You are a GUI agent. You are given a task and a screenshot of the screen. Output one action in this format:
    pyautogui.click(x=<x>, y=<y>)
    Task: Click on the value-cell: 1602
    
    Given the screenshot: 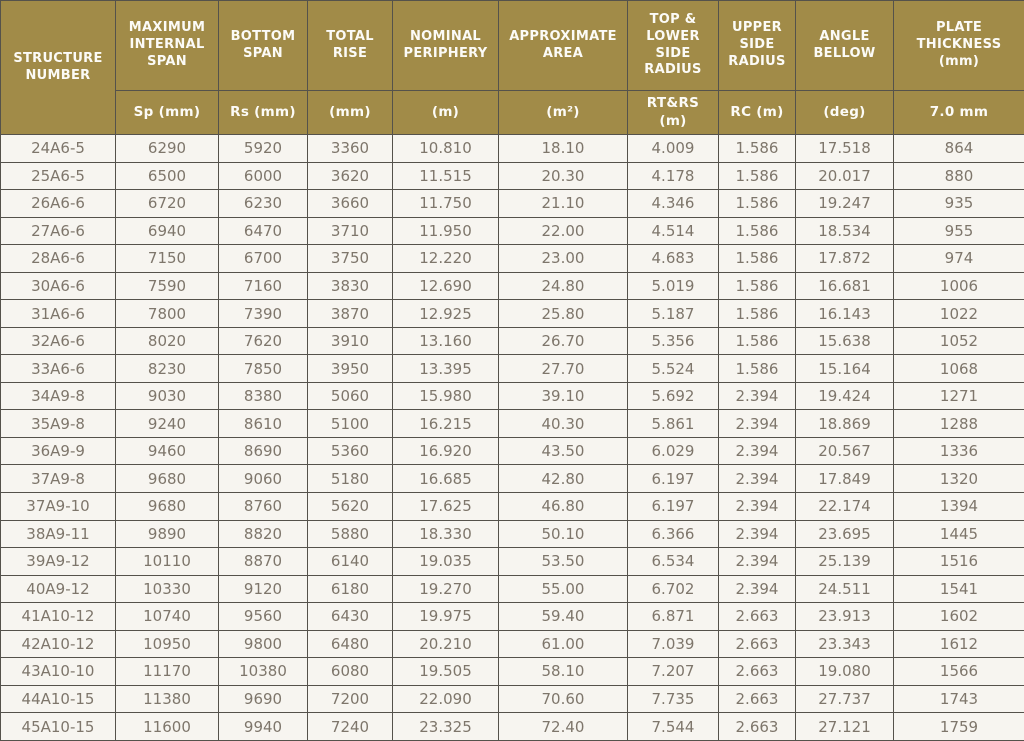 What is the action you would take?
    pyautogui.click(x=958, y=616)
    